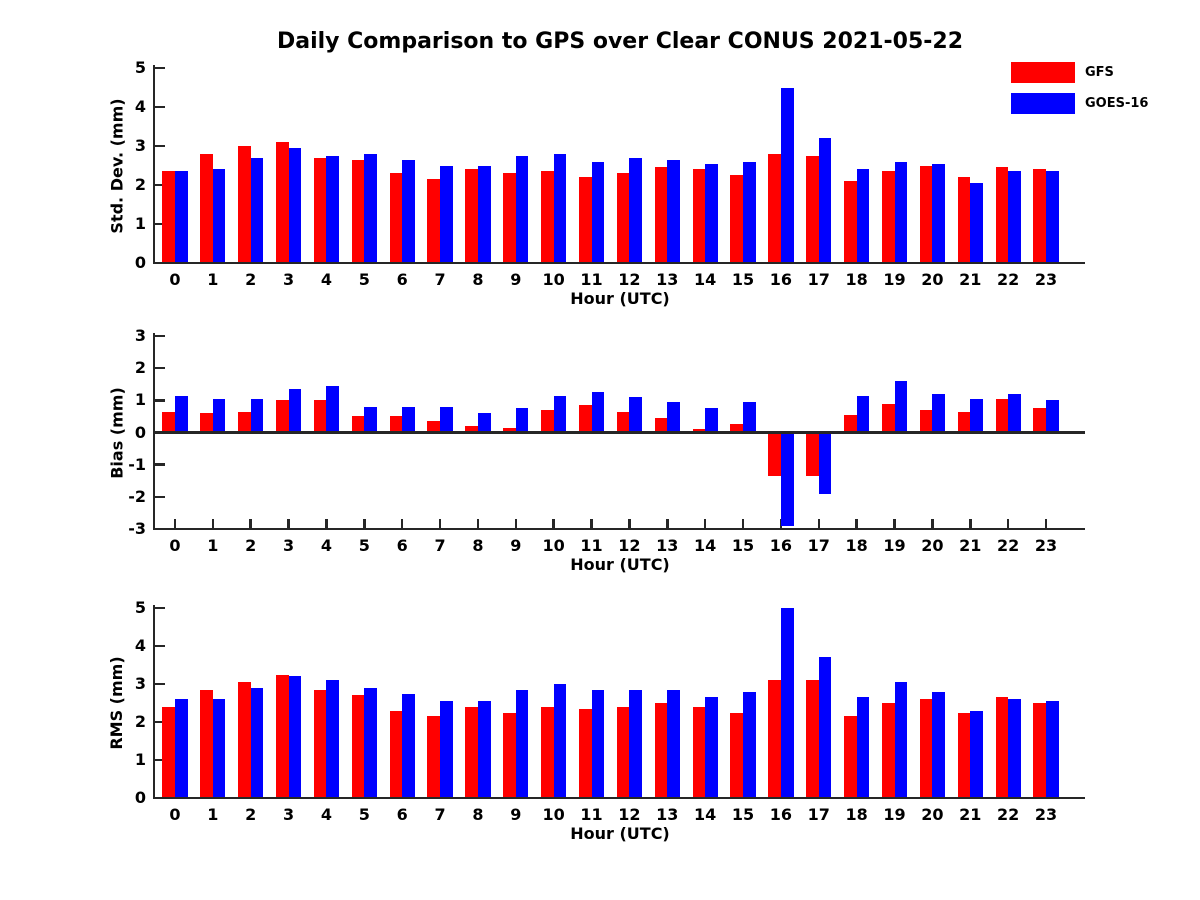 The width and height of the screenshot is (1200, 900). Describe the element at coordinates (1079, 103) in the screenshot. I see `legend-item-goes16: GOES-16` at that location.